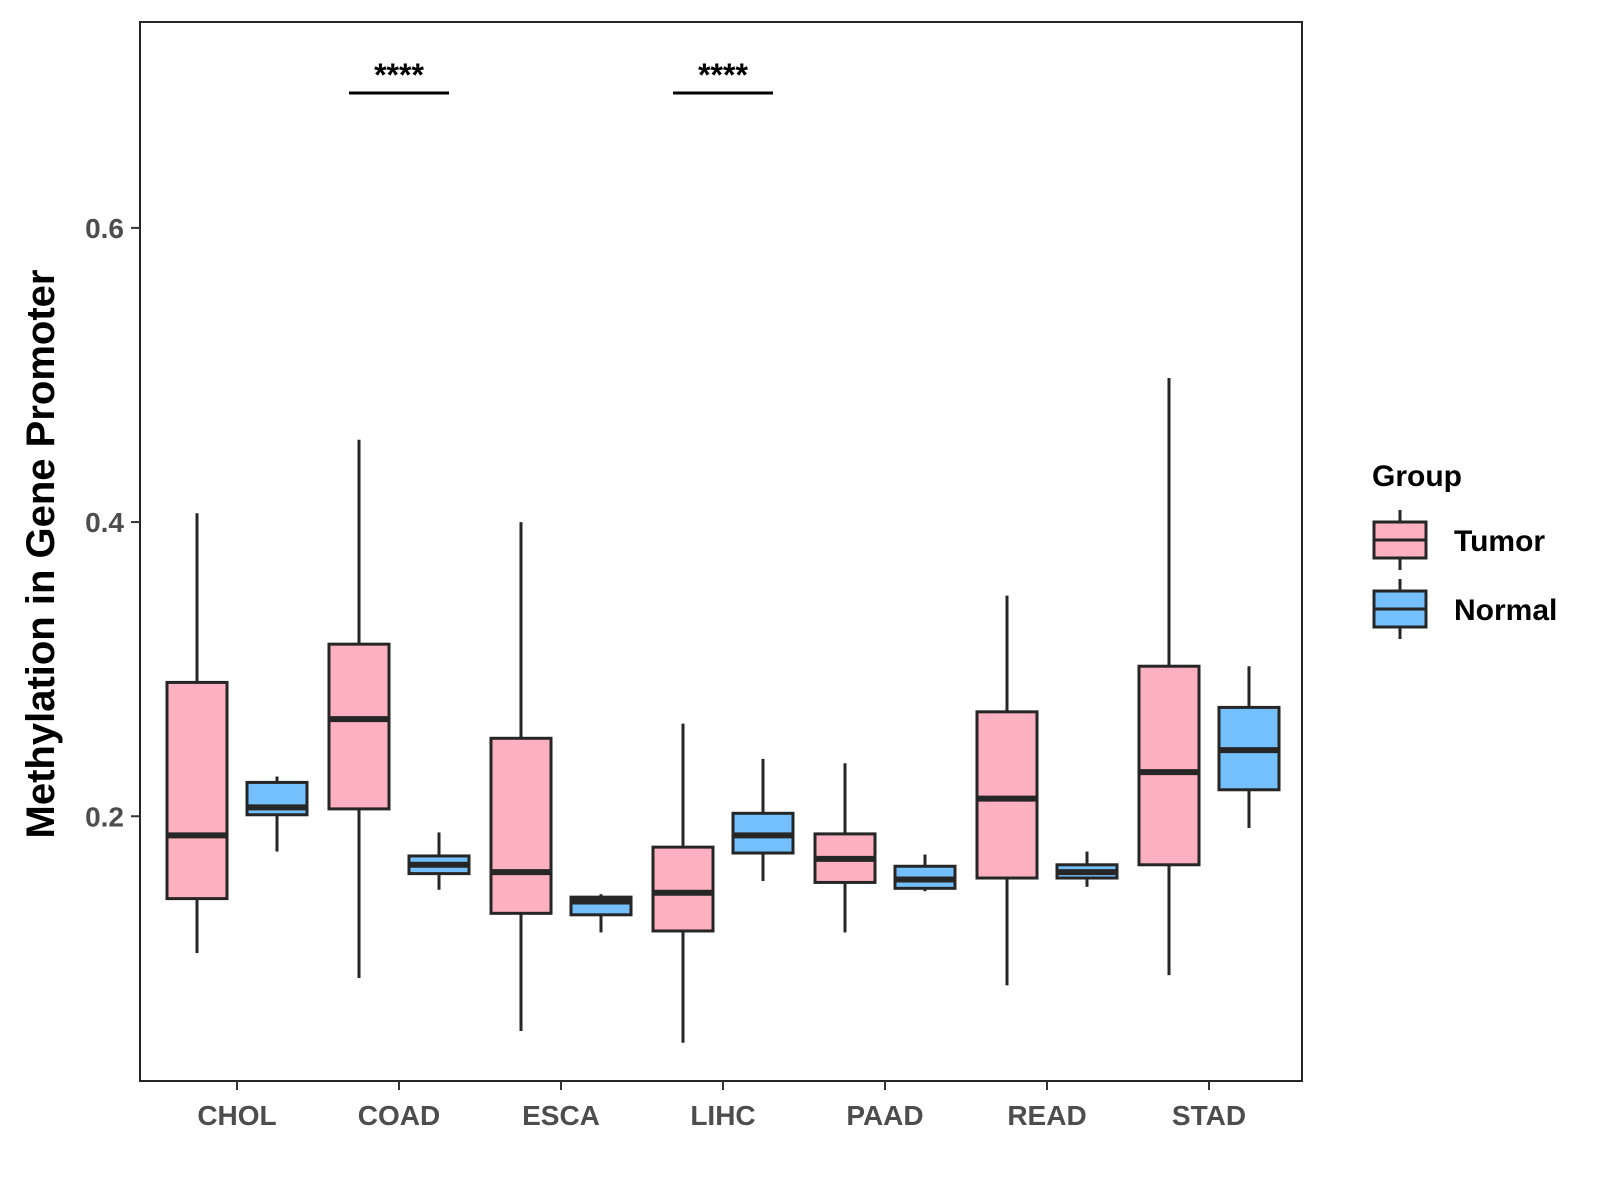  I want to click on x-tick-label-lihc: LIHC, so click(722, 1115).